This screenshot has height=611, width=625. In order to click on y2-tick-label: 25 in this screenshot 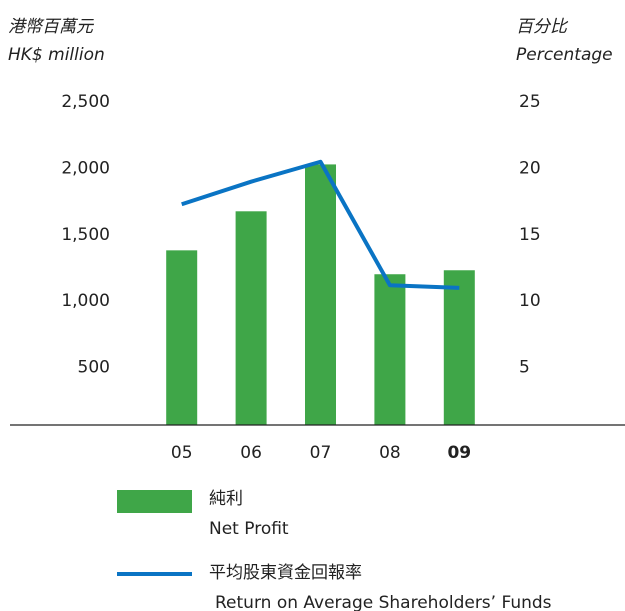, I will do `click(530, 102)`.